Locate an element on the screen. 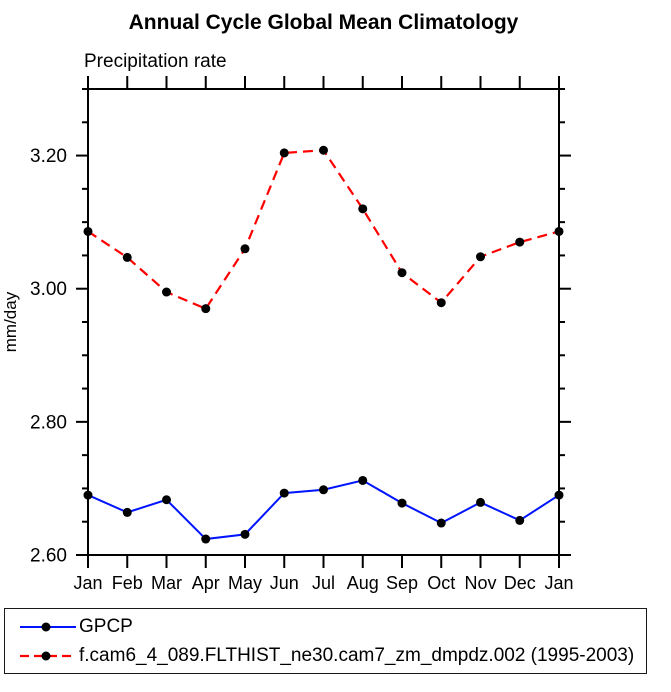 The height and width of the screenshot is (692, 671). legend-line-sample-gpcp is located at coordinates (48, 626).